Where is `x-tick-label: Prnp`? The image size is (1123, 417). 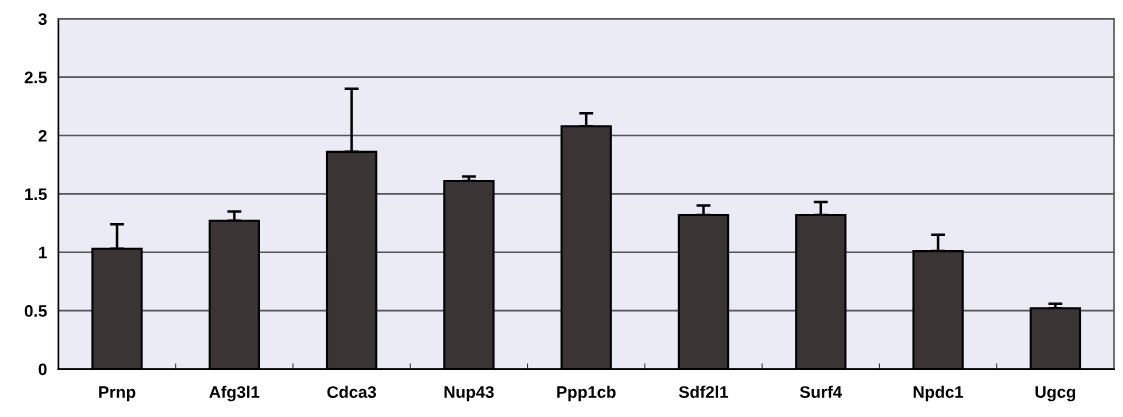 x-tick-label: Prnp is located at coordinates (117, 394).